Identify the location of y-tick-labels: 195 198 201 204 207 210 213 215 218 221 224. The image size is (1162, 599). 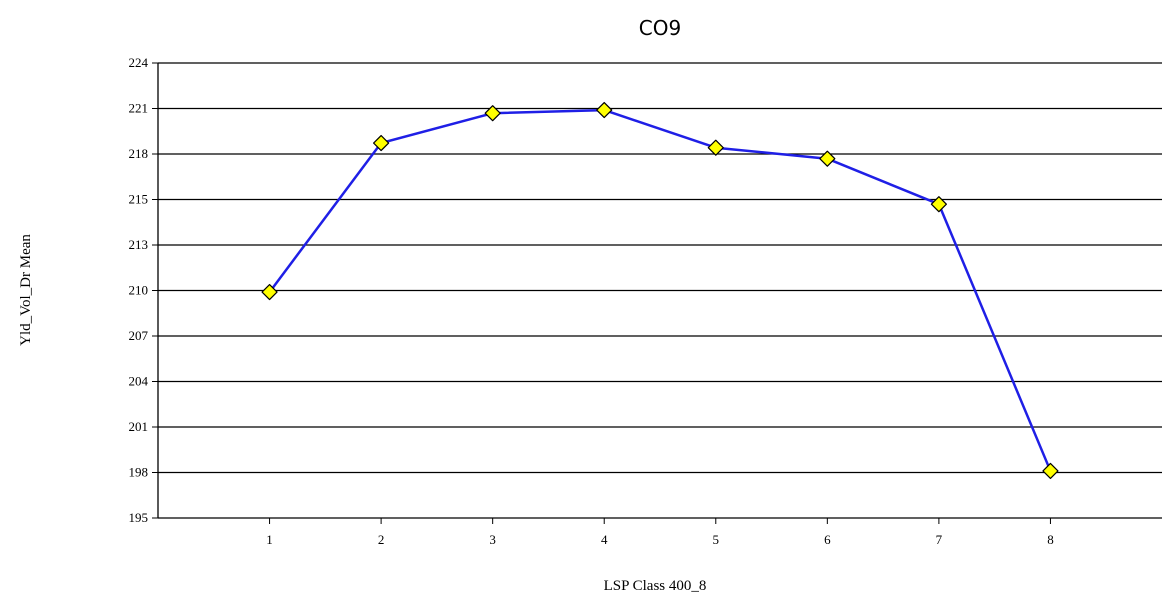
(139, 290).